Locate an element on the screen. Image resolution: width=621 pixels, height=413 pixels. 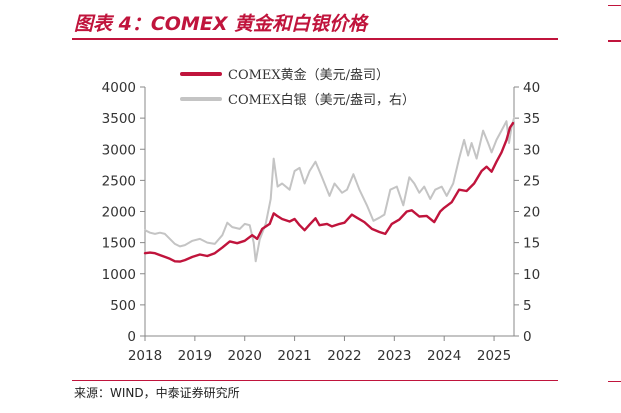
source-rule is located at coordinates (315, 380).